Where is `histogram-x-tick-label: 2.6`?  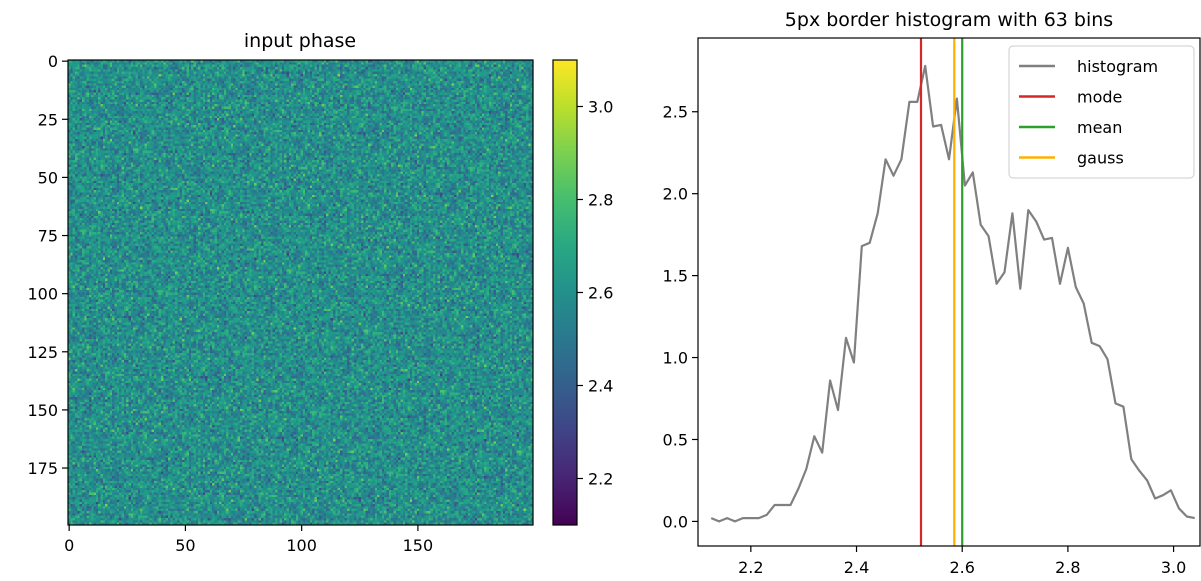 histogram-x-tick-label: 2.6 is located at coordinates (961, 567).